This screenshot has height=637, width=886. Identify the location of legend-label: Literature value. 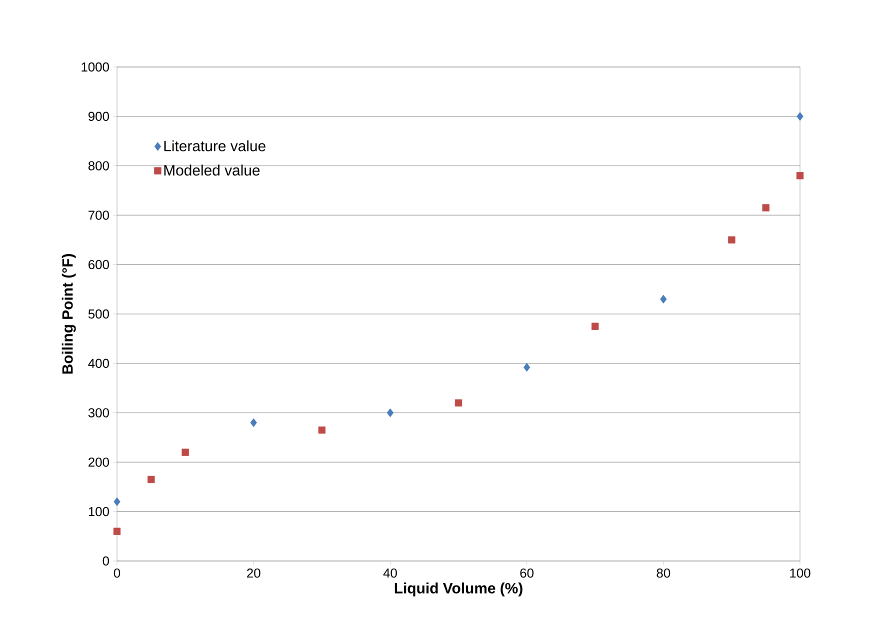
(215, 146).